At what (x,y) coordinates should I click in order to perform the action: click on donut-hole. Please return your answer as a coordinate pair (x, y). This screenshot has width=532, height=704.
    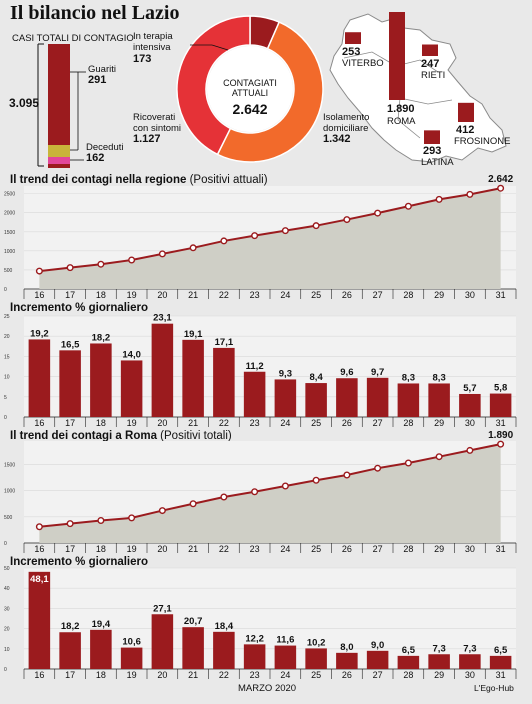
    Looking at the image, I should click on (250, 89).